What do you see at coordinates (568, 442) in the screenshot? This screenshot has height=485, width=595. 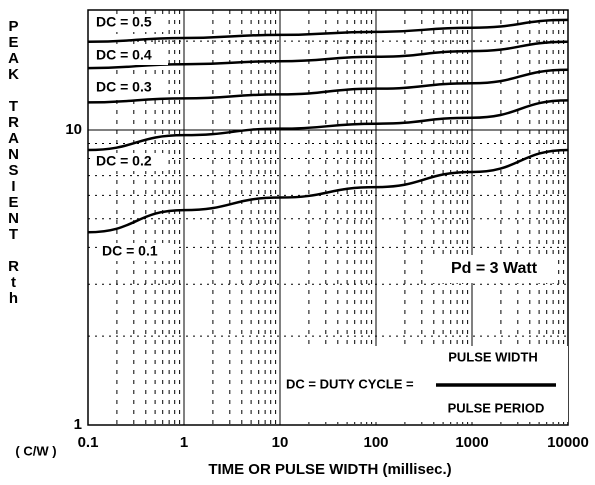 I see `x-tick-label: 10000` at bounding box center [568, 442].